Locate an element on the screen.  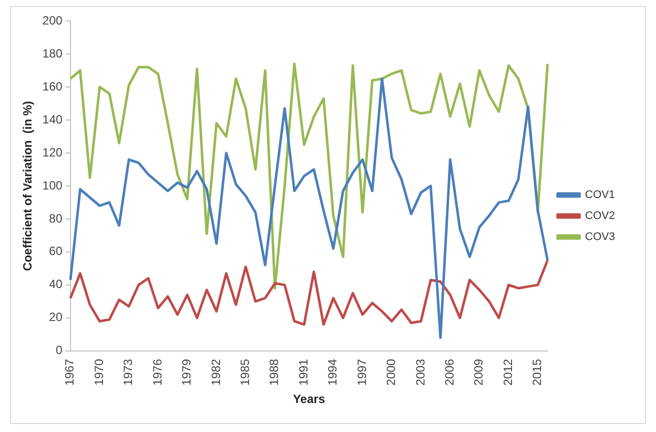
x-tick-label: 2009 is located at coordinates (479, 372).